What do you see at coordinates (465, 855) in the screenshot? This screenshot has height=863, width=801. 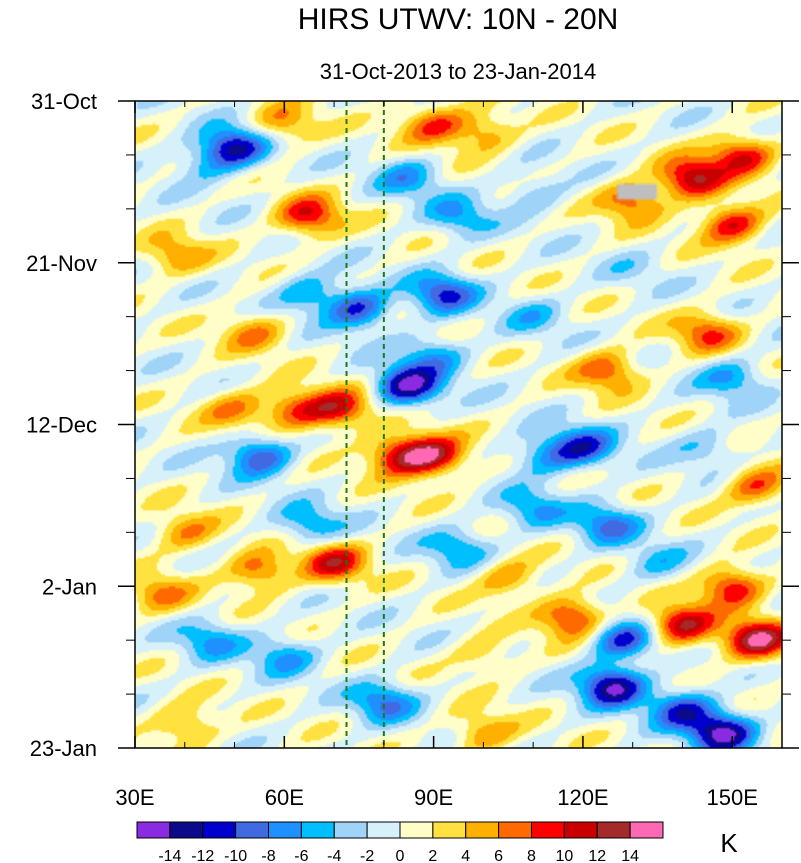 I see `colorbar-label: 4` at bounding box center [465, 855].